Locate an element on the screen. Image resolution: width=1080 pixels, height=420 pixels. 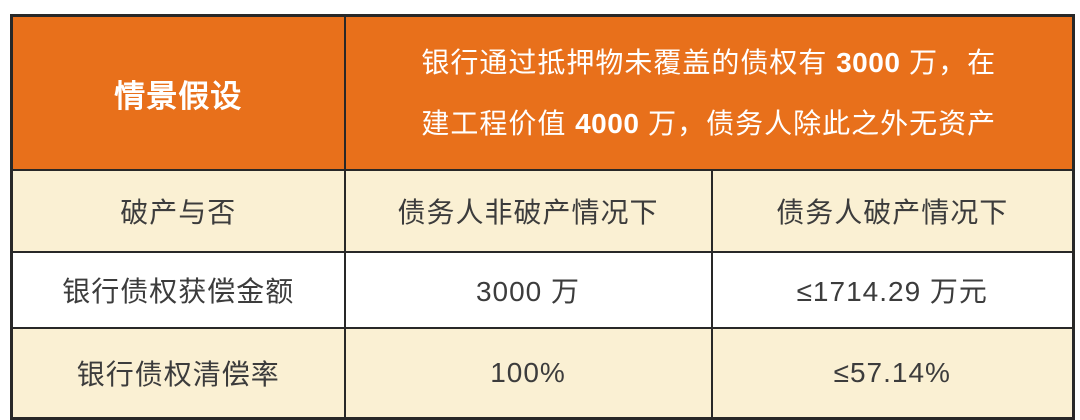
scenario-line2-tail: 万，债务人除此之外无资产 is located at coordinates (818, 123).